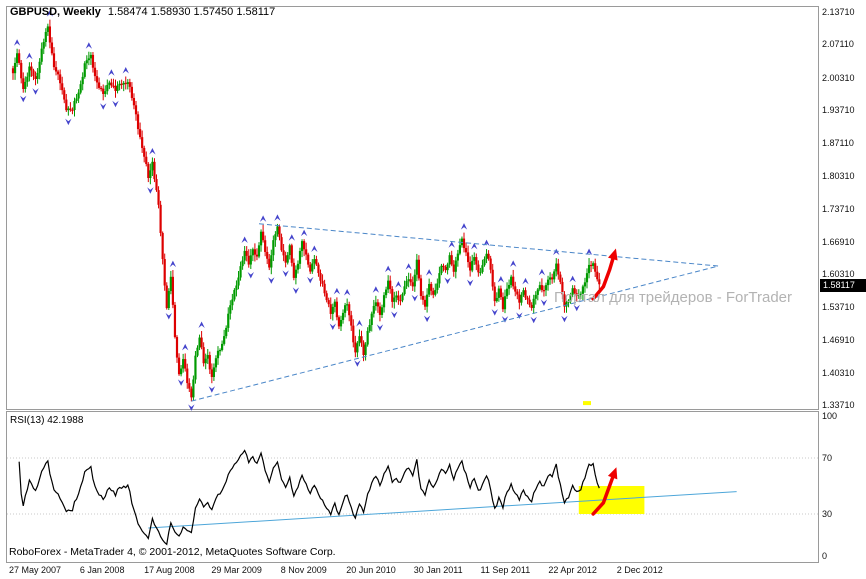  I want to click on rsi-line, so click(309, 497).